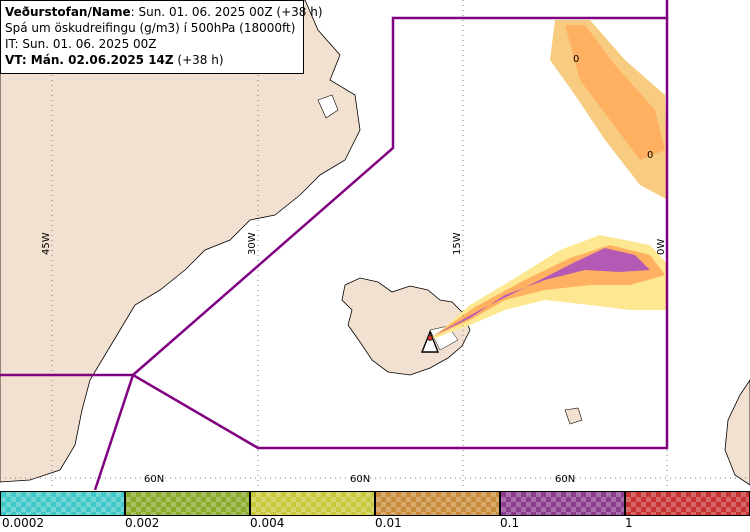 The width and height of the screenshot is (750, 532). What do you see at coordinates (430, 341) in the screenshot?
I see `volcano-marker-icon` at bounding box center [430, 341].